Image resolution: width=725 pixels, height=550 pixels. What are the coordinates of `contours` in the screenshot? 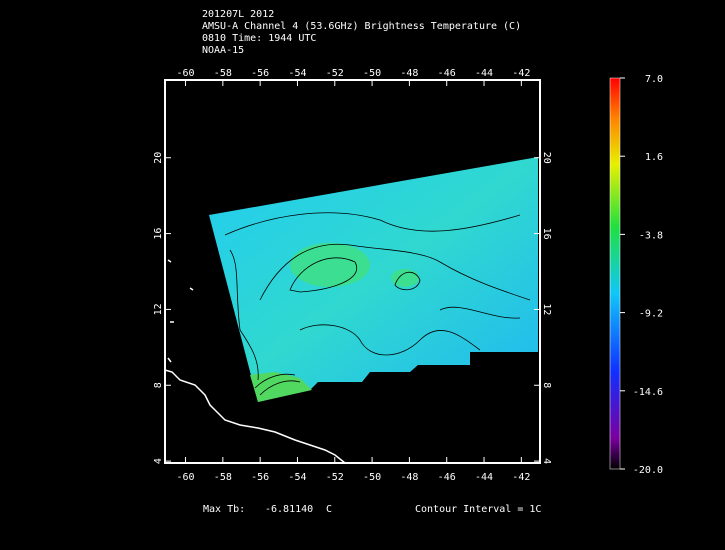 It's located at (377, 304).